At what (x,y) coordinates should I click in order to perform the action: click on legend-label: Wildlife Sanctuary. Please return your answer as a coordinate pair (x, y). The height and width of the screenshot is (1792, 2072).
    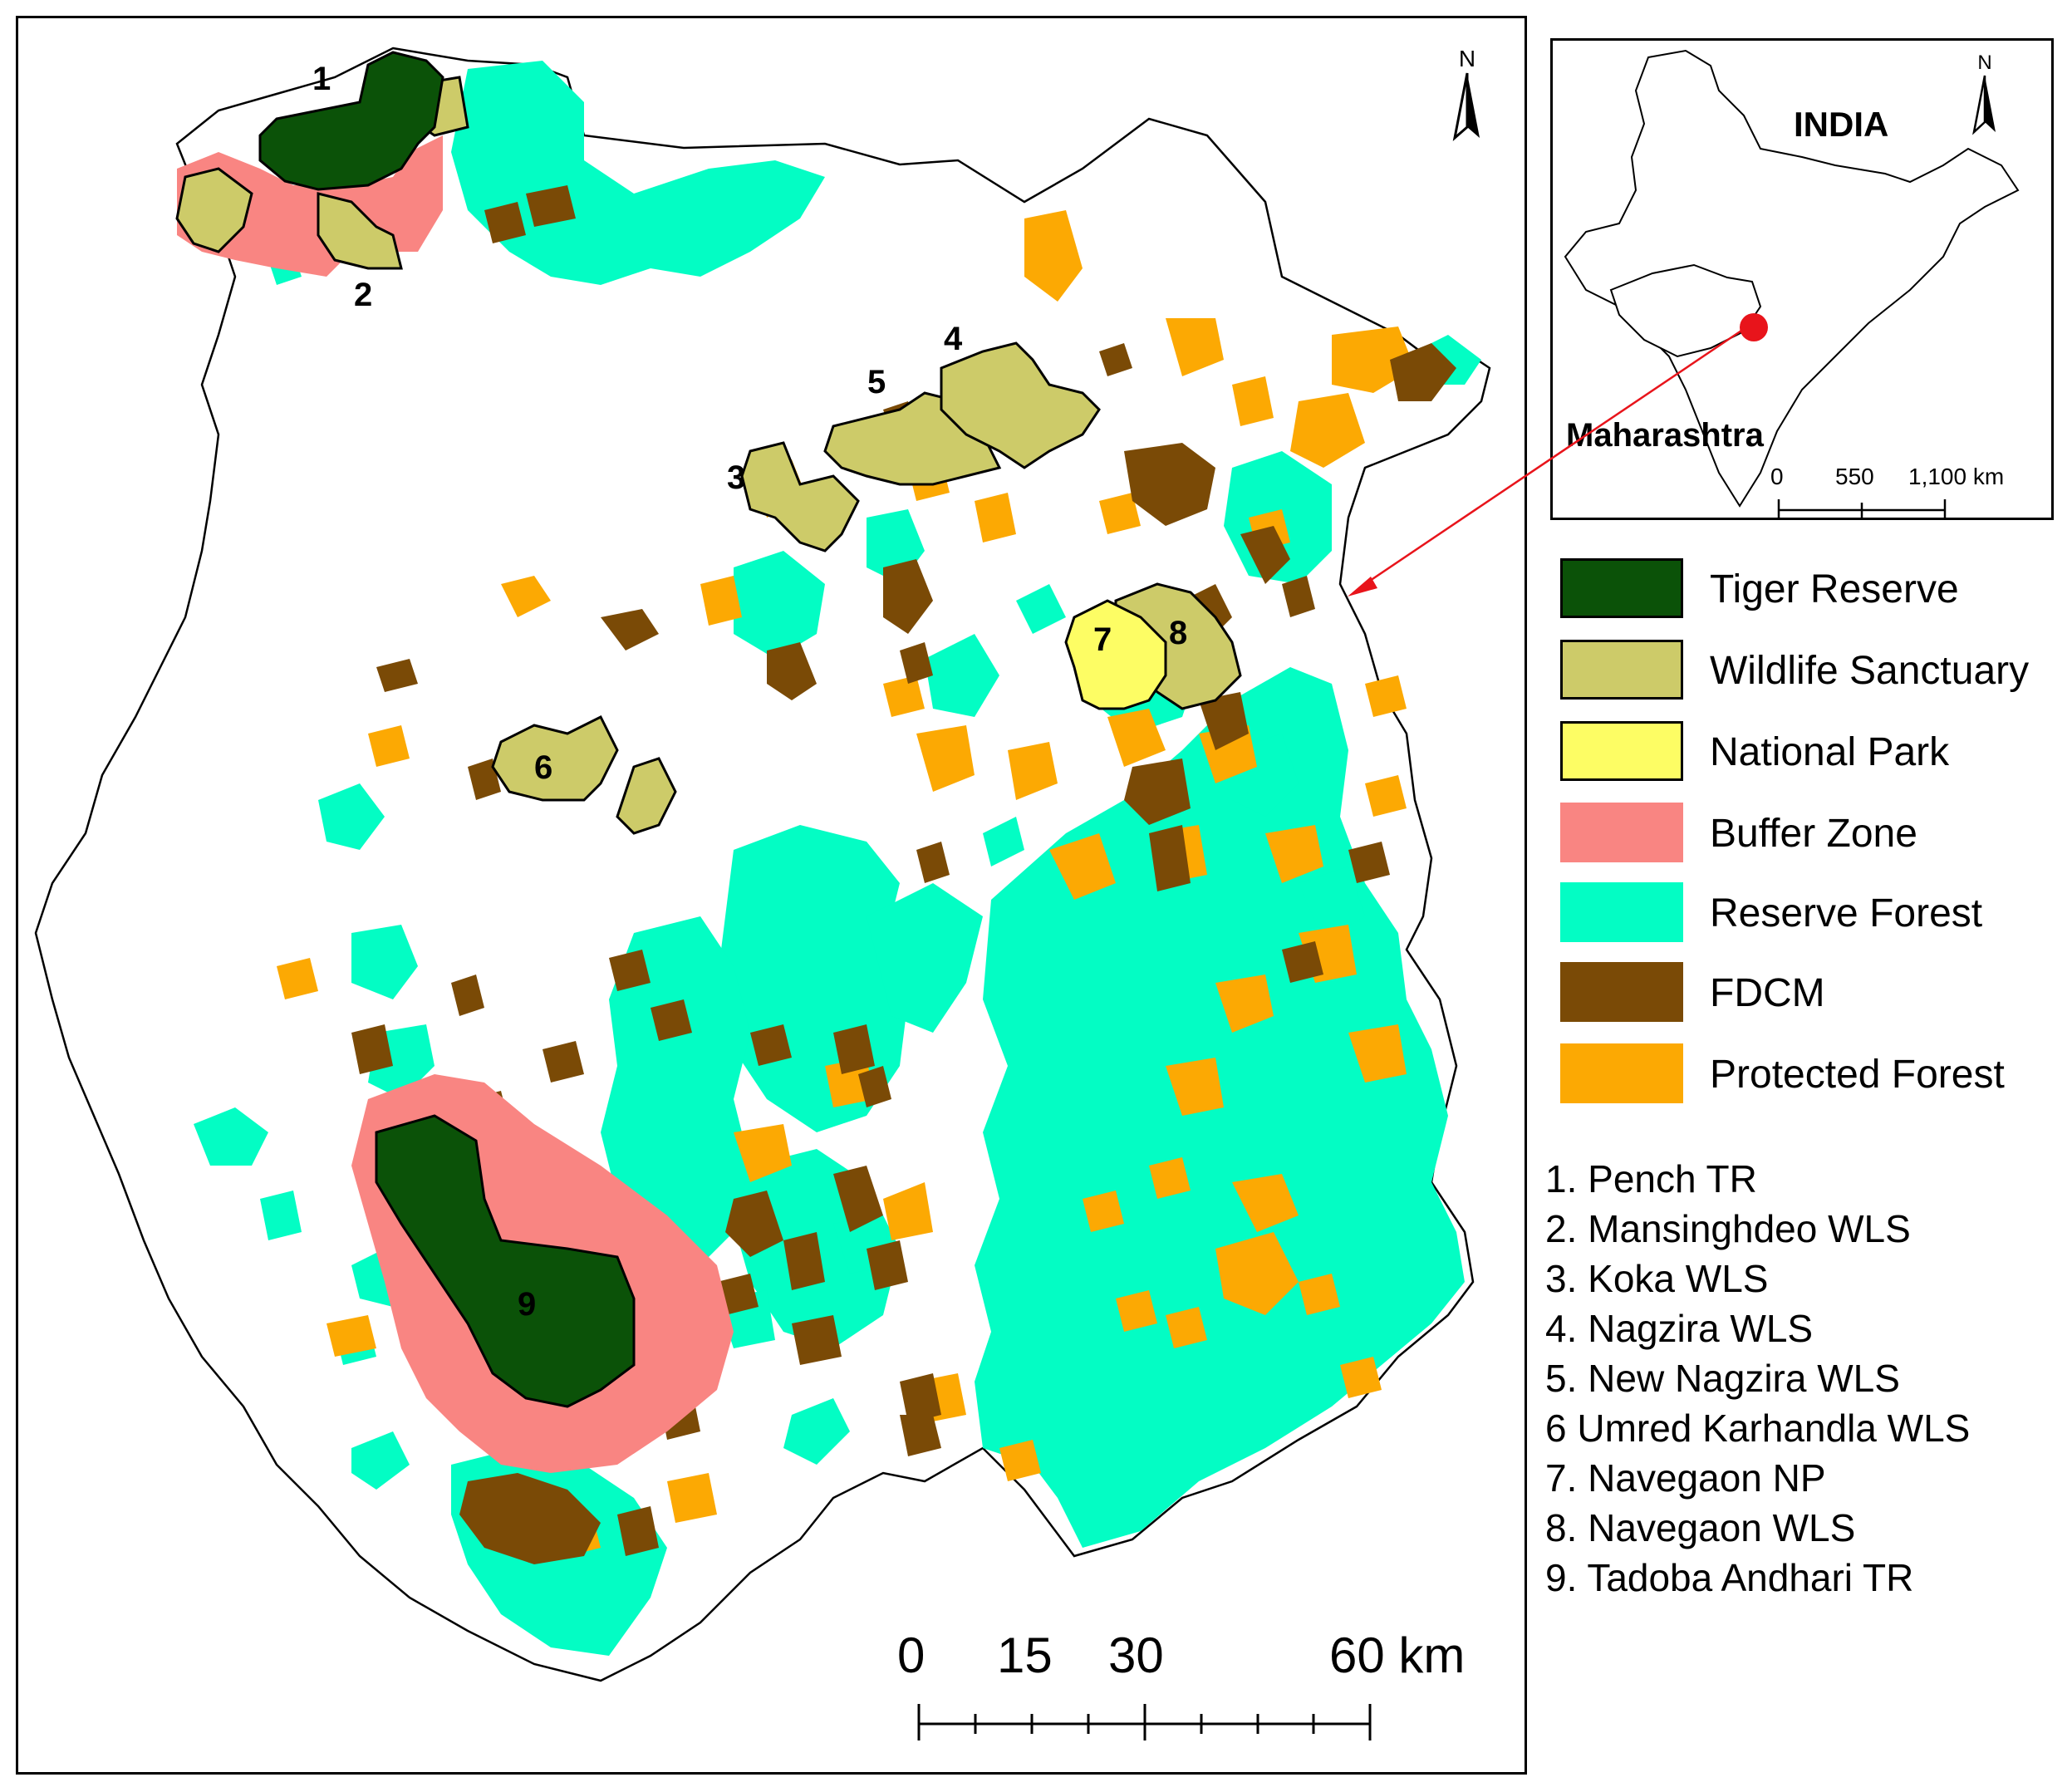
    Looking at the image, I should click on (1870, 671).